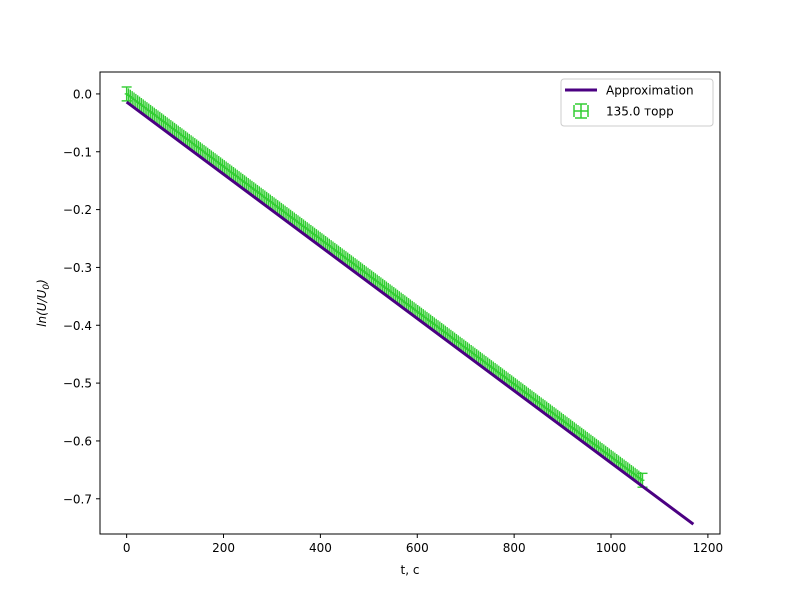 This screenshot has width=800, height=604. What do you see at coordinates (223, 548) in the screenshot?
I see `x-tick-label: 200` at bounding box center [223, 548].